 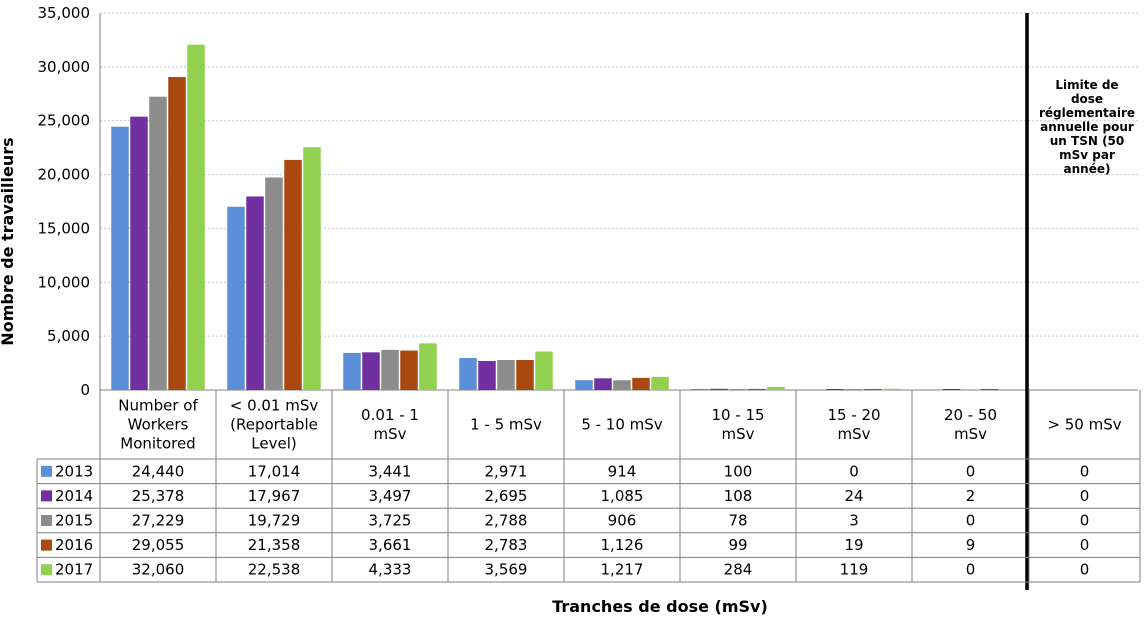 What do you see at coordinates (853, 415) in the screenshot?
I see `category-label: 15 - 20` at bounding box center [853, 415].